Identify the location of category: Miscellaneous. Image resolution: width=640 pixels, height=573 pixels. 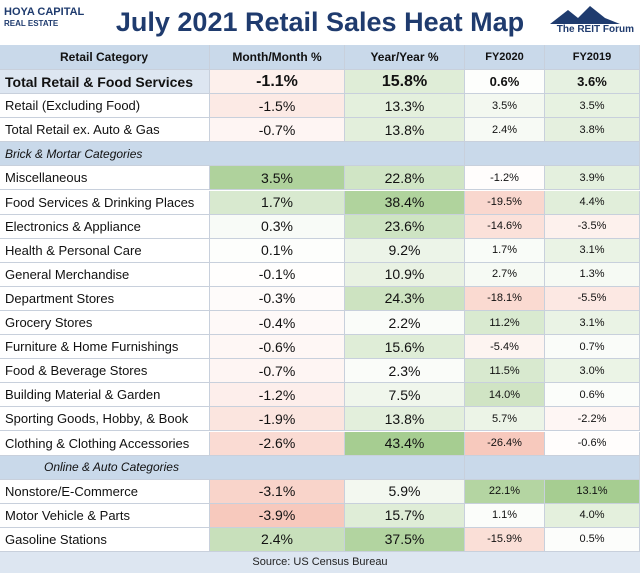
(105, 178).